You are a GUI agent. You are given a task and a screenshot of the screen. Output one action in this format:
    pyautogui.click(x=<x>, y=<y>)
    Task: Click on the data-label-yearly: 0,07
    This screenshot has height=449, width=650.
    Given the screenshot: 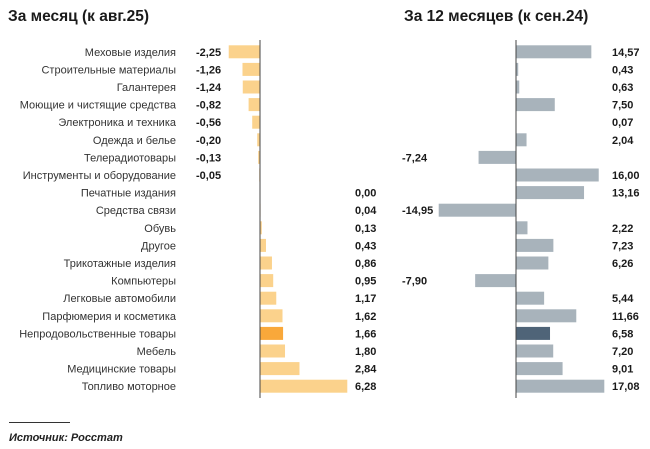 What is the action you would take?
    pyautogui.click(x=622, y=123)
    